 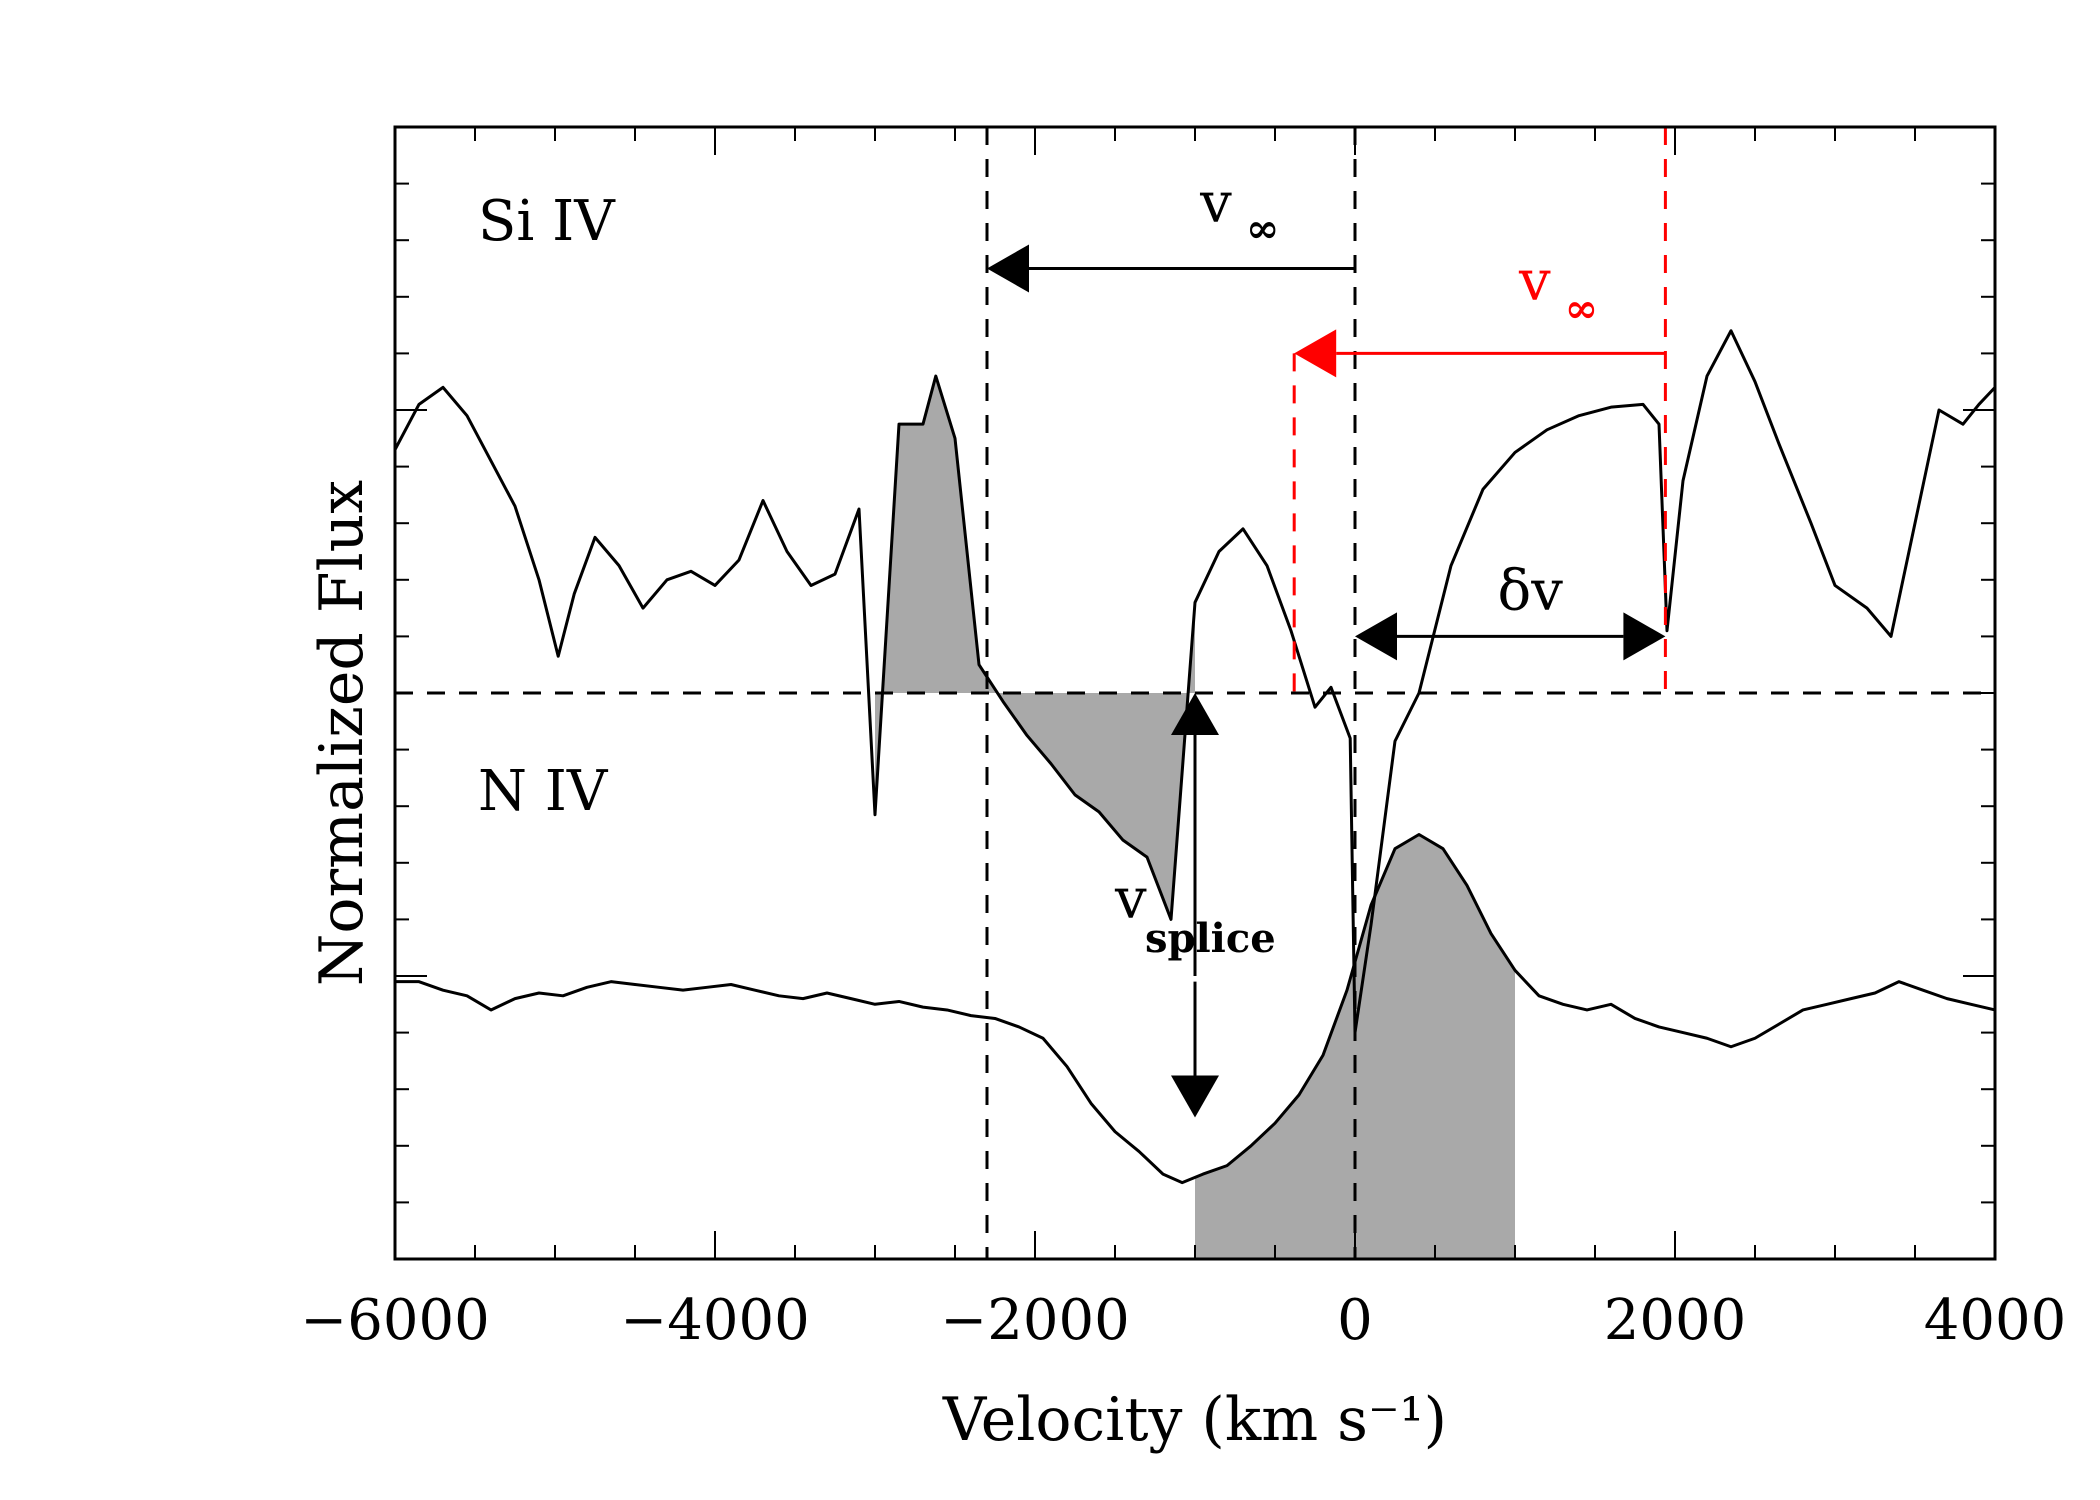 What do you see at coordinates (1995, 1320) in the screenshot?
I see `x-tick-label: 4000` at bounding box center [1995, 1320].